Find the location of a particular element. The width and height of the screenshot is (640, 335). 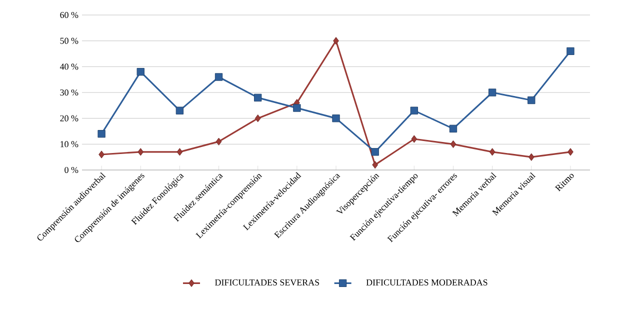

y-tick-label: 60 % is located at coordinates (69, 15).